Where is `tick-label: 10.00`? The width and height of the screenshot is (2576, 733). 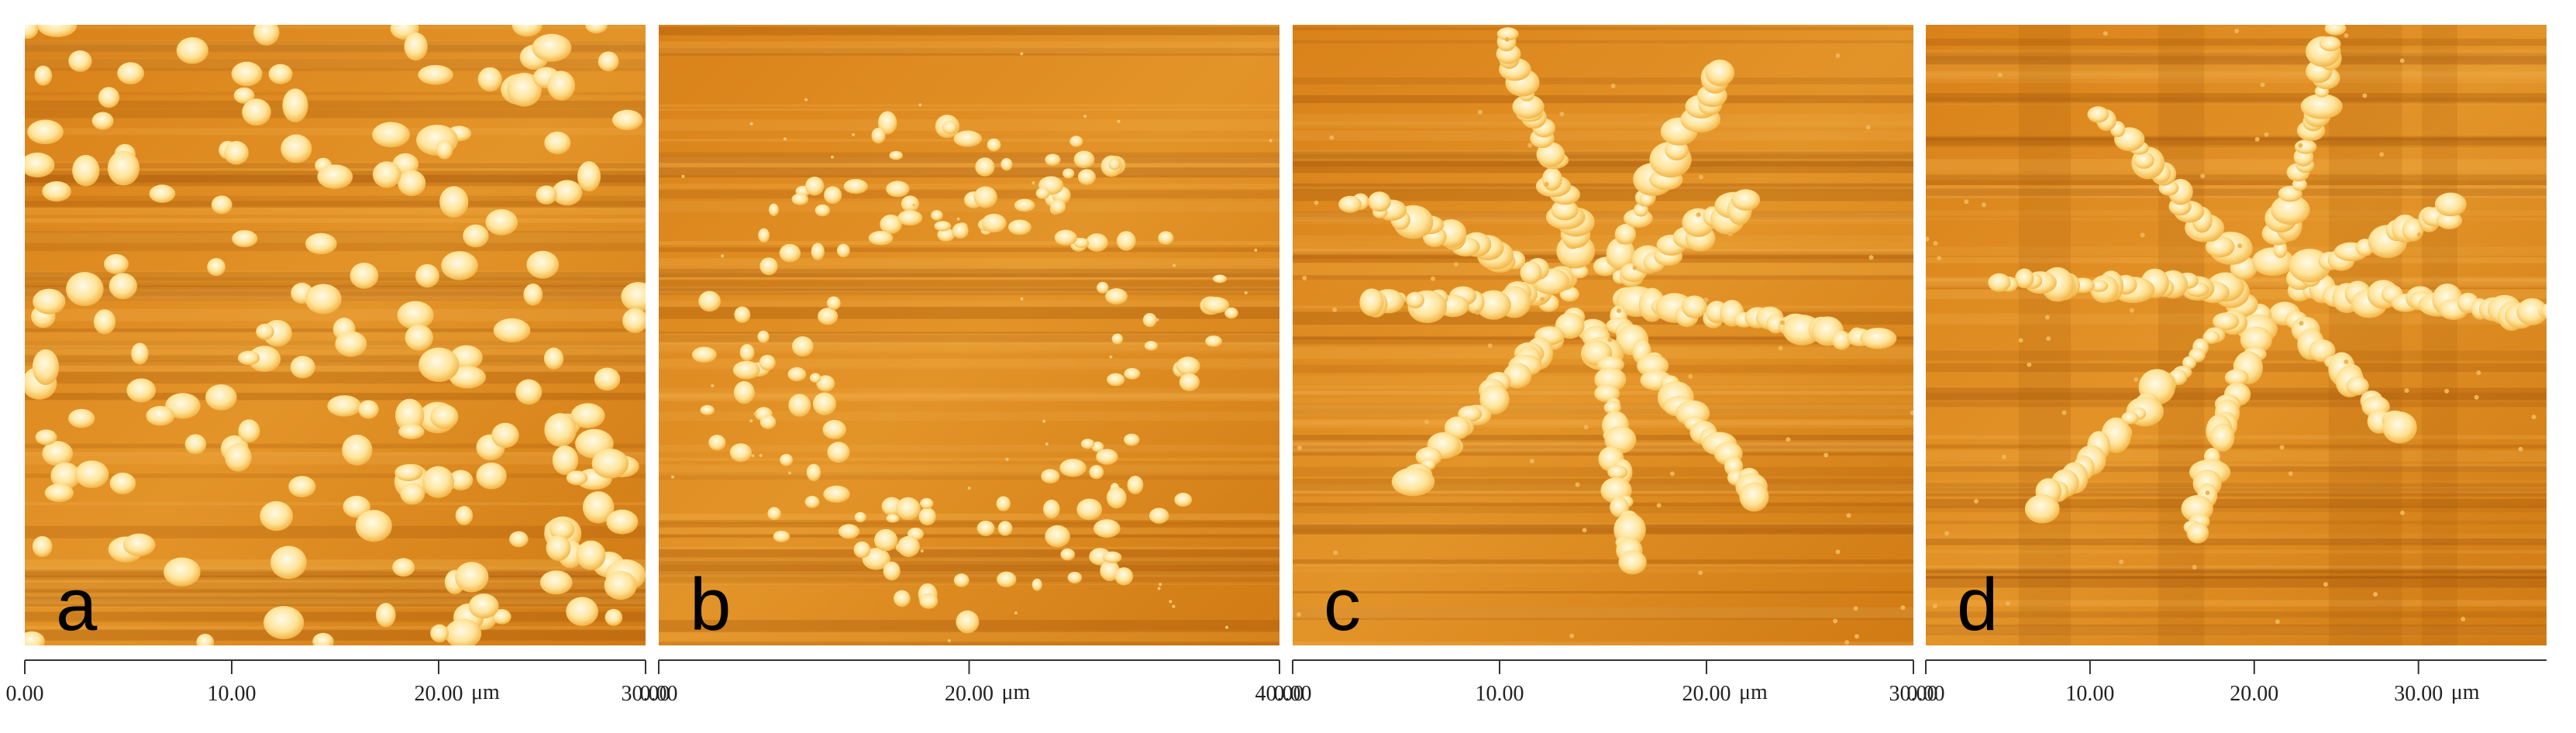 tick-label: 10.00 is located at coordinates (1500, 694).